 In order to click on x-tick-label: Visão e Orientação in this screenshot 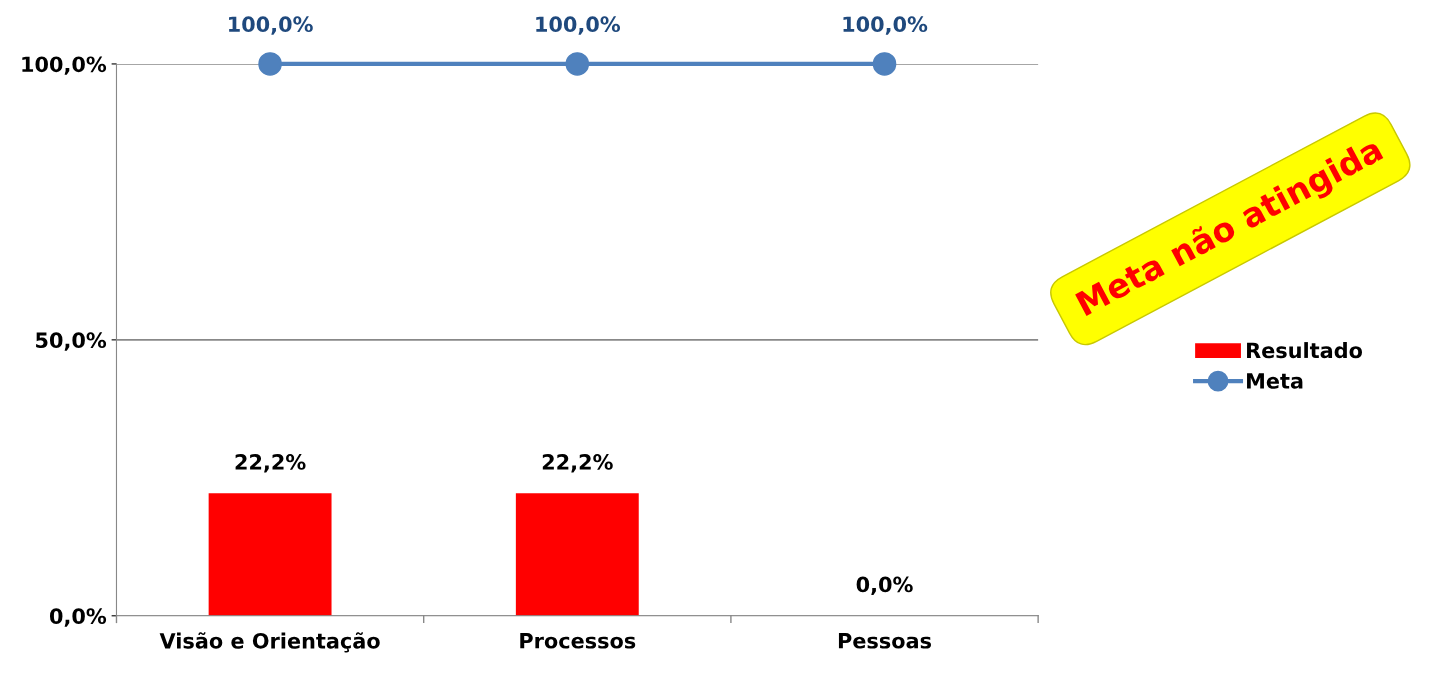, I will do `click(269, 642)`.